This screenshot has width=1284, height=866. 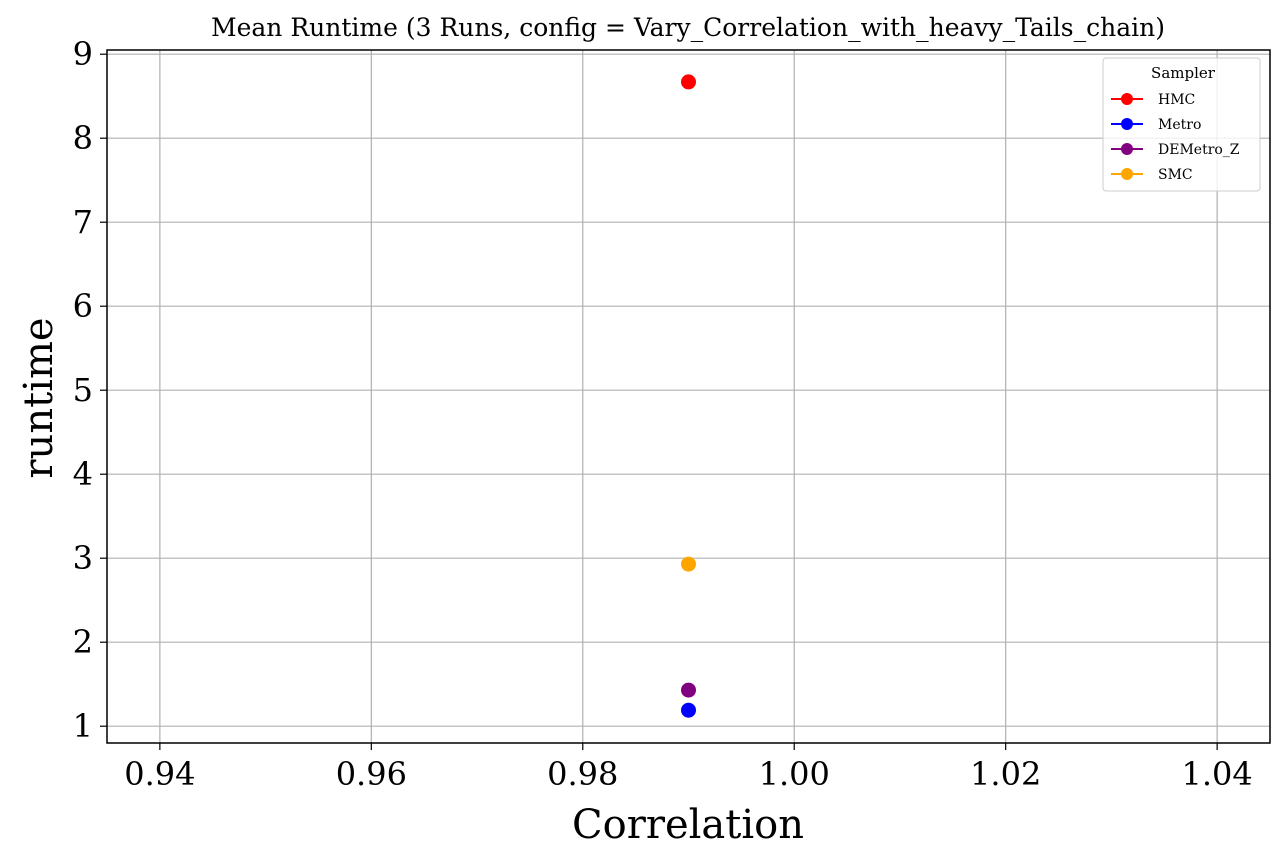 I want to click on legend-label-metro: Metro, so click(x=1179, y=125).